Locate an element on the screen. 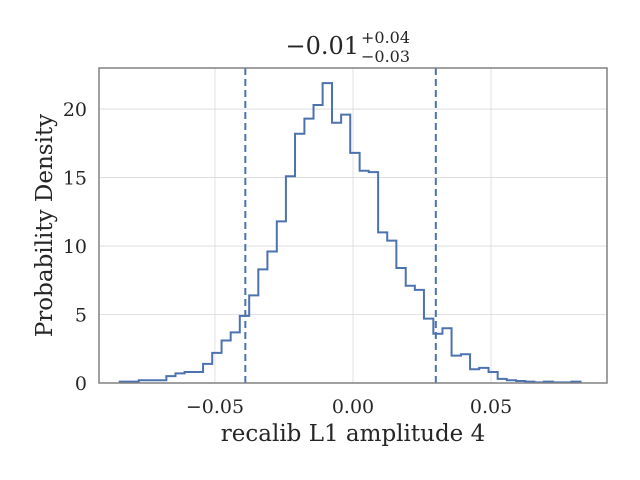  title-upper-error: +0.04 is located at coordinates (385, 37).